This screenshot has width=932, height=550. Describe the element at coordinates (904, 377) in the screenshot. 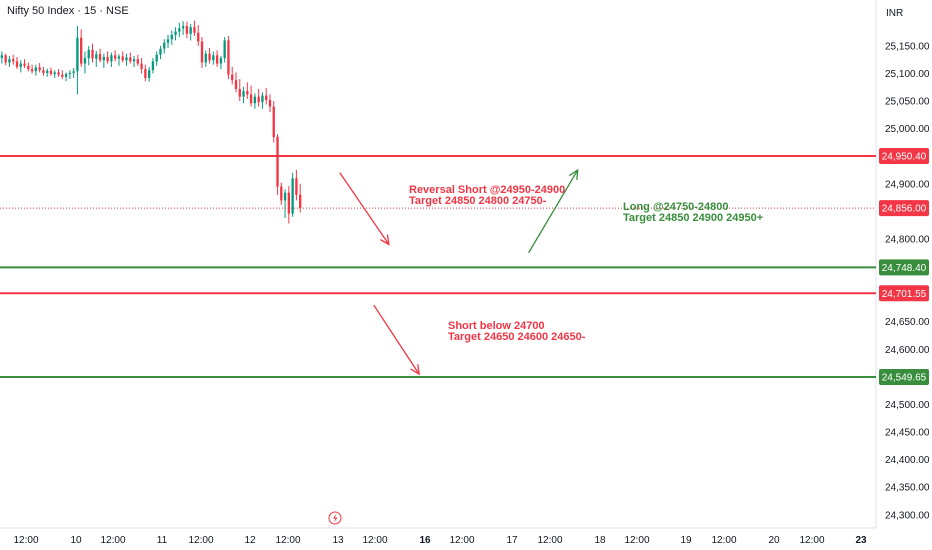

I see `price-badge: 24,549.65` at that location.